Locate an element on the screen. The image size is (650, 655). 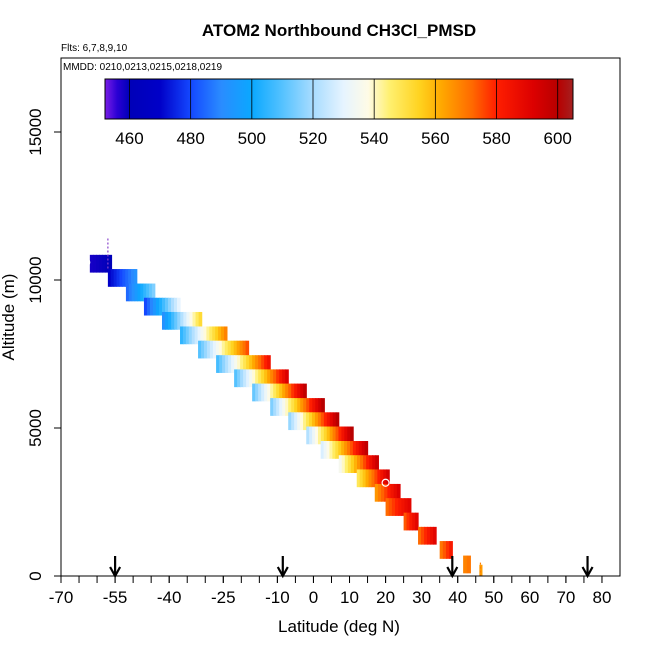
x-tick-label: -70 is located at coordinates (61, 597).